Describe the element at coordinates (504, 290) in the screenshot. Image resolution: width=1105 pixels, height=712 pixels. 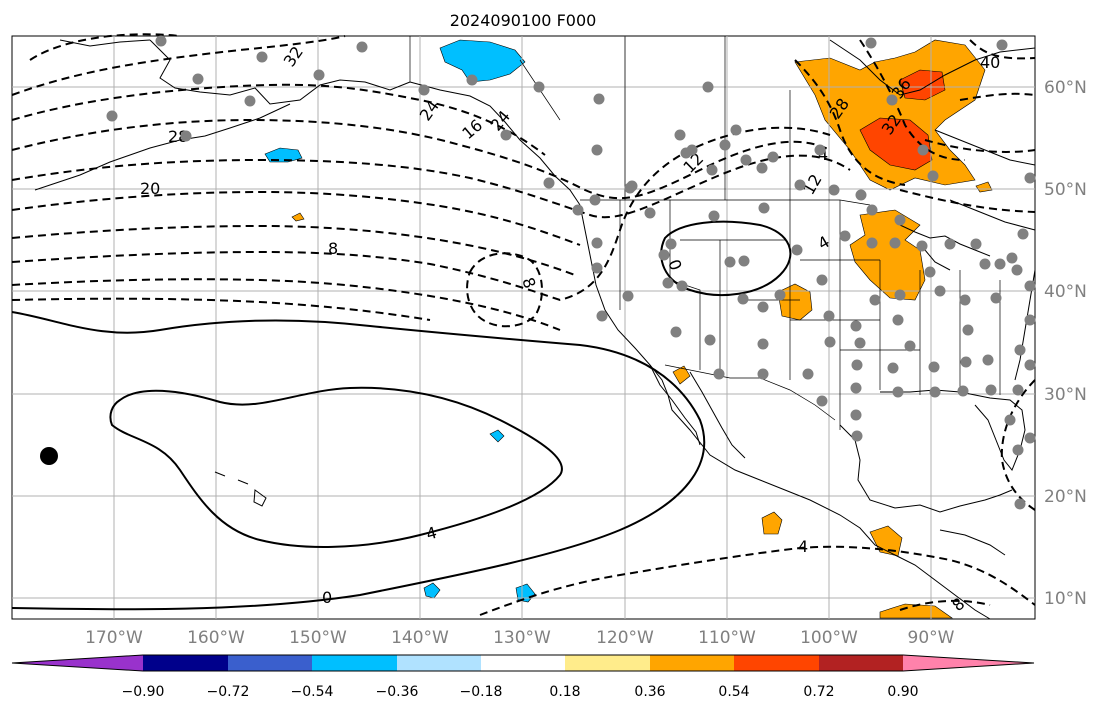
I see `contour-dashed-low` at that location.